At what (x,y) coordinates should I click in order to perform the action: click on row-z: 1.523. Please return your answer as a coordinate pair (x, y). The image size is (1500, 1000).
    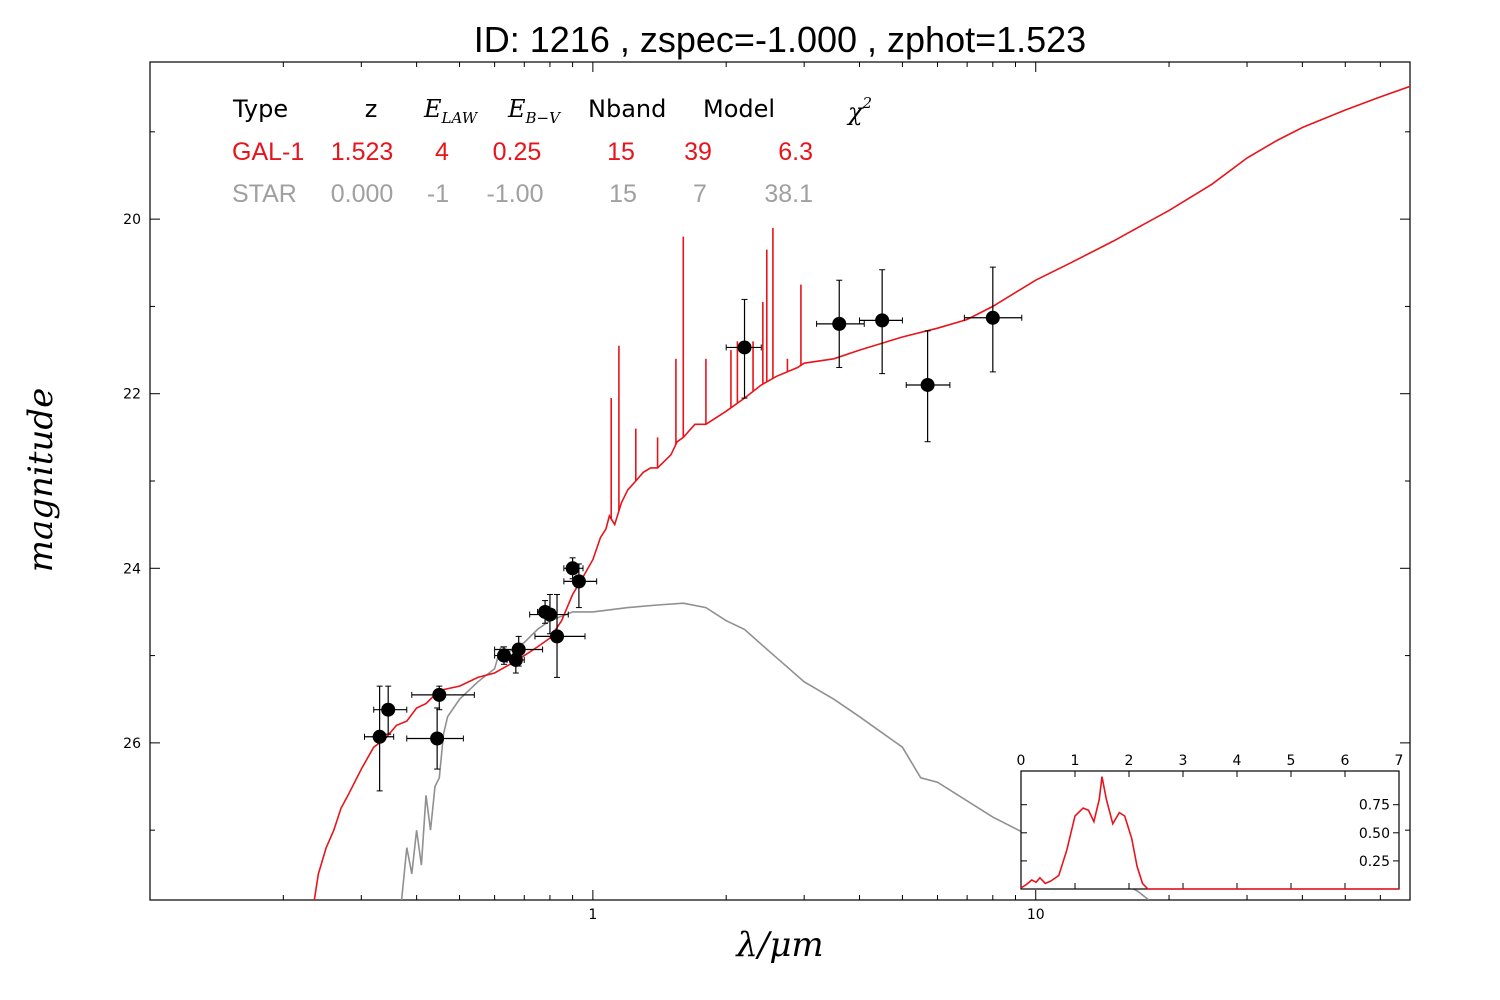
    Looking at the image, I should click on (362, 152).